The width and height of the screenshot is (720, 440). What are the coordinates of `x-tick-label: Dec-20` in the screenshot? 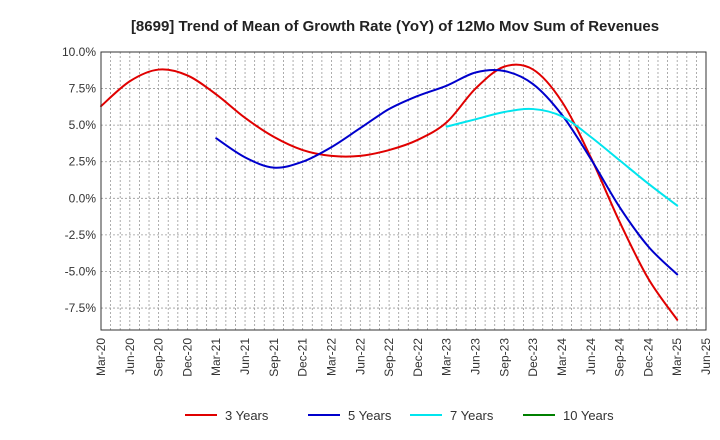 It's located at (187, 357).